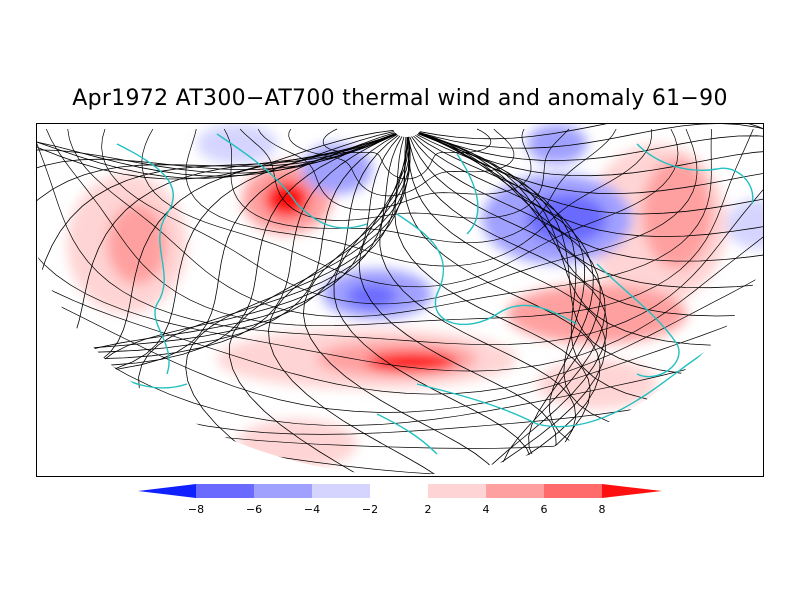 This screenshot has width=800, height=600. I want to click on colorbar-tick-label: −4, so click(312, 509).